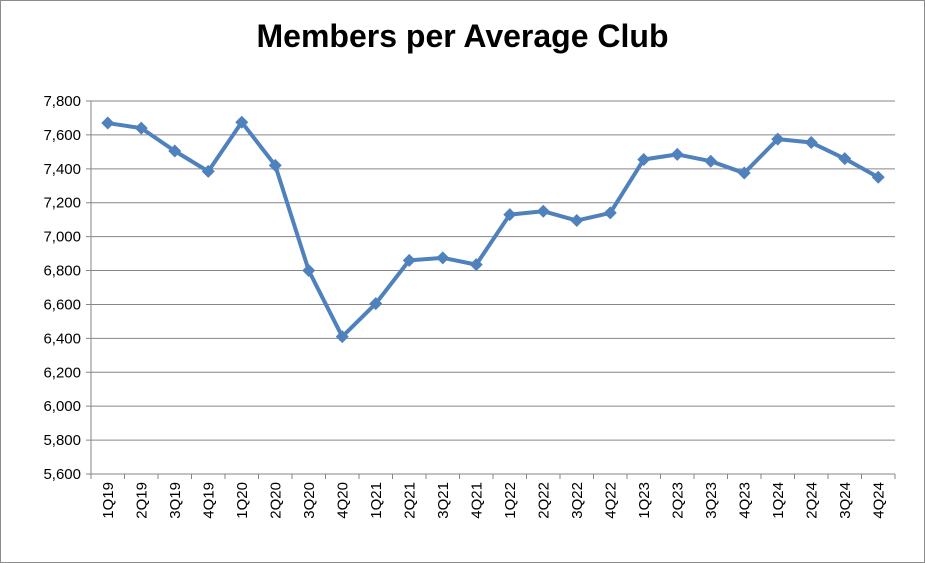 This screenshot has width=925, height=563. Describe the element at coordinates (62, 203) in the screenshot. I see `y-tick-label: 7,200` at that location.